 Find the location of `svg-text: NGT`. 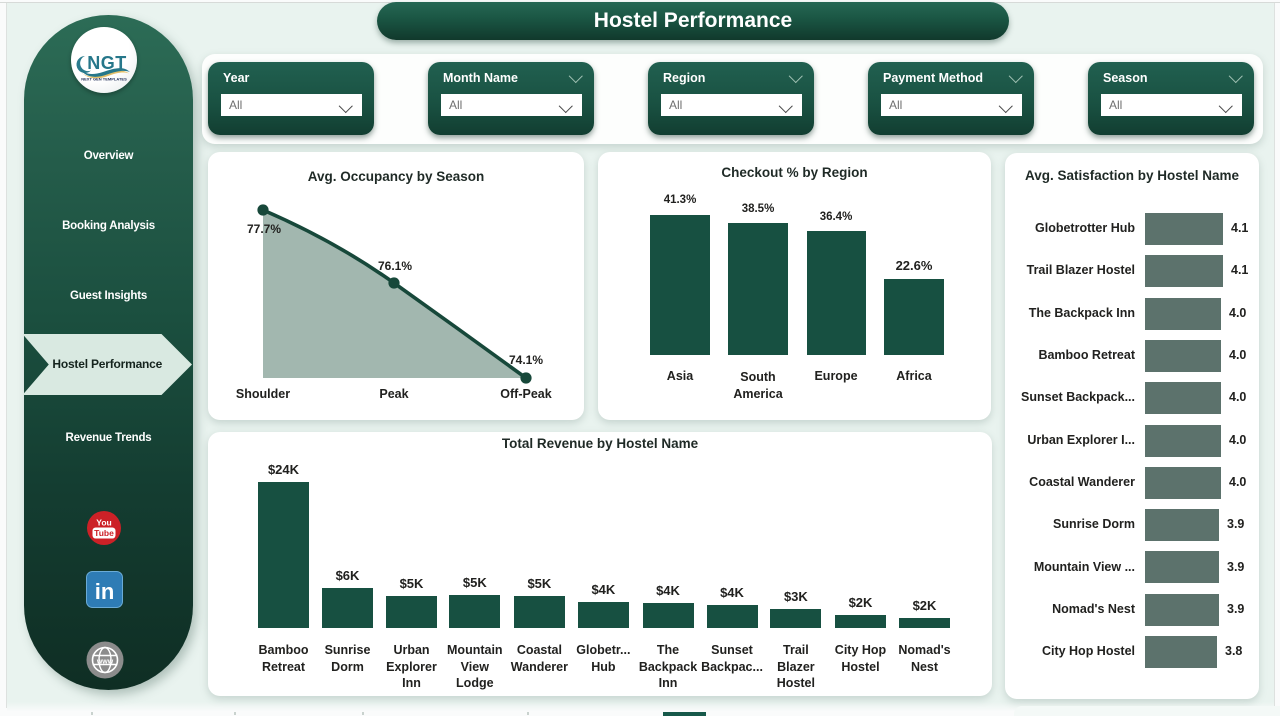

svg-text: NGT is located at coordinates (107, 63).